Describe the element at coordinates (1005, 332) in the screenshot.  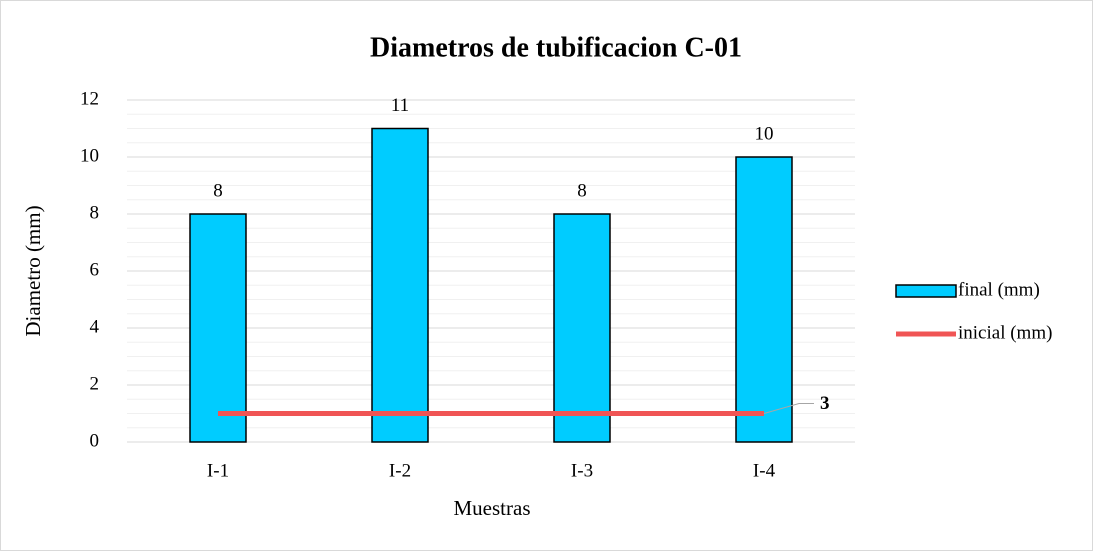
I see `legend-label: inicial (mm)` at that location.